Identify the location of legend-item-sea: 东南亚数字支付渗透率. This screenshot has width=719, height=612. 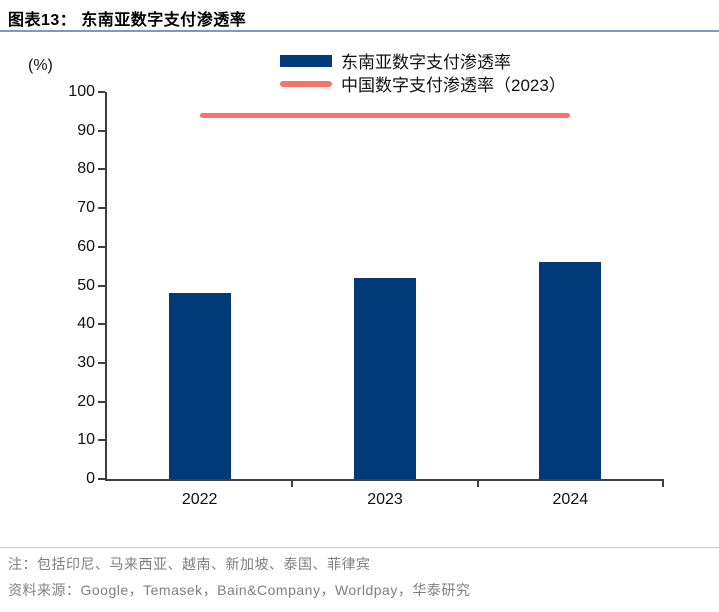
(423, 60).